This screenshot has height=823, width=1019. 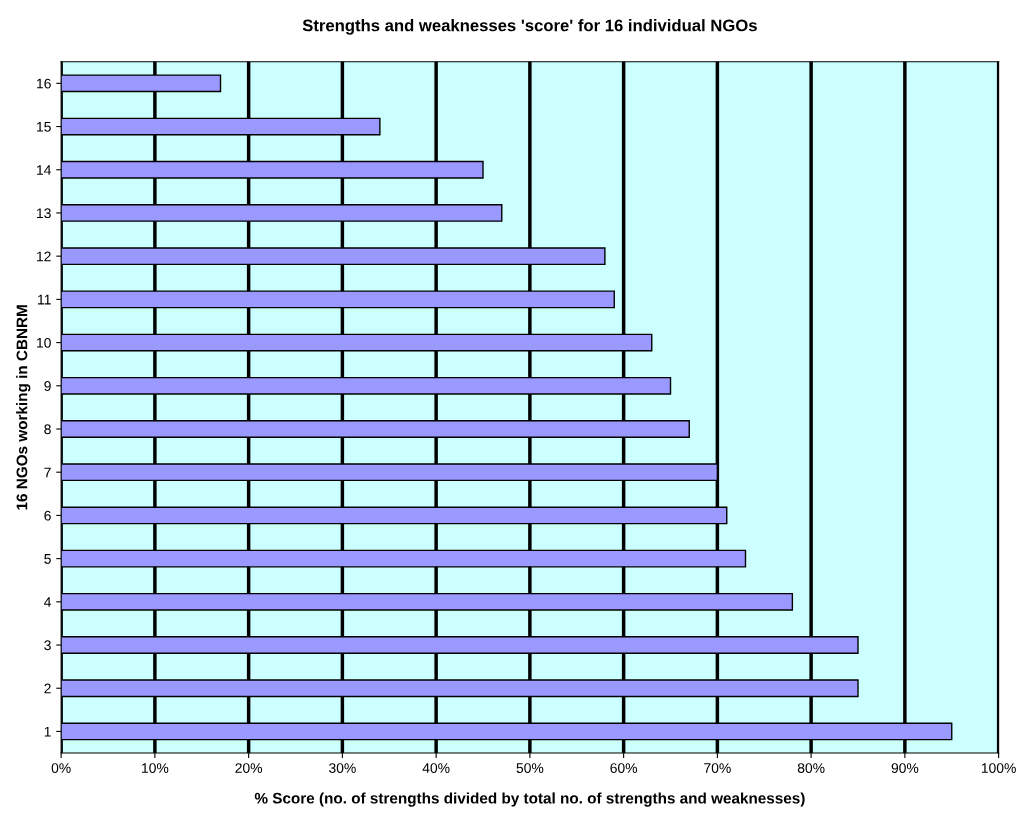 What do you see at coordinates (998, 768) in the screenshot?
I see `x-tick-label: 100%` at bounding box center [998, 768].